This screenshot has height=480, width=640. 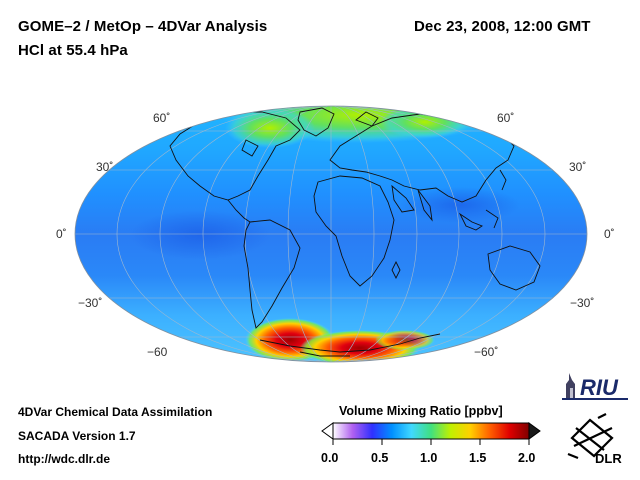 I want to click on colorbar-tick-2: 1.0, so click(x=429, y=458).